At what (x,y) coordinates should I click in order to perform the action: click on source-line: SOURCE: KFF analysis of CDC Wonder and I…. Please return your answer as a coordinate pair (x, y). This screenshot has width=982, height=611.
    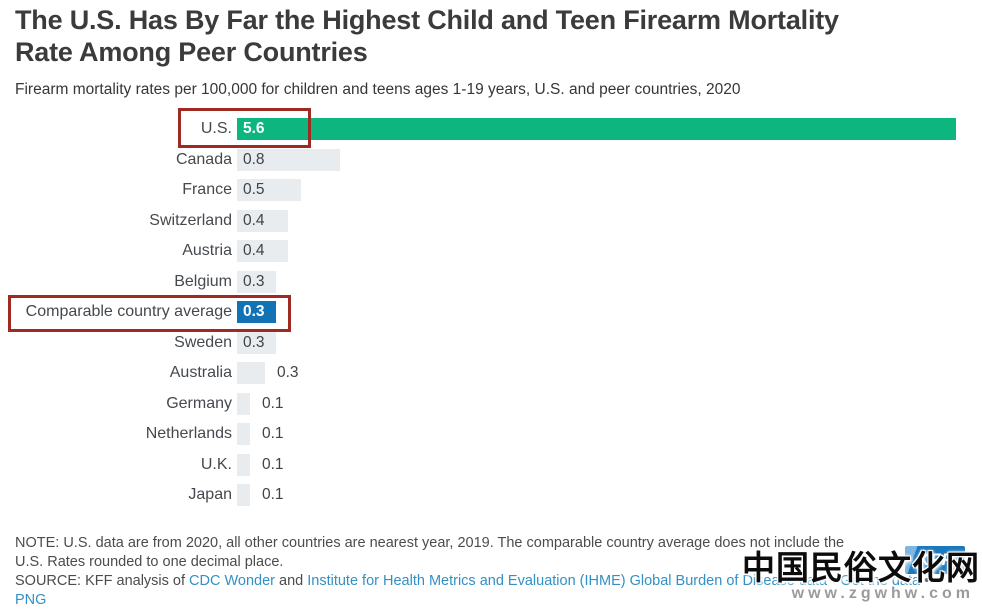
    Looking at the image, I should click on (498, 581).